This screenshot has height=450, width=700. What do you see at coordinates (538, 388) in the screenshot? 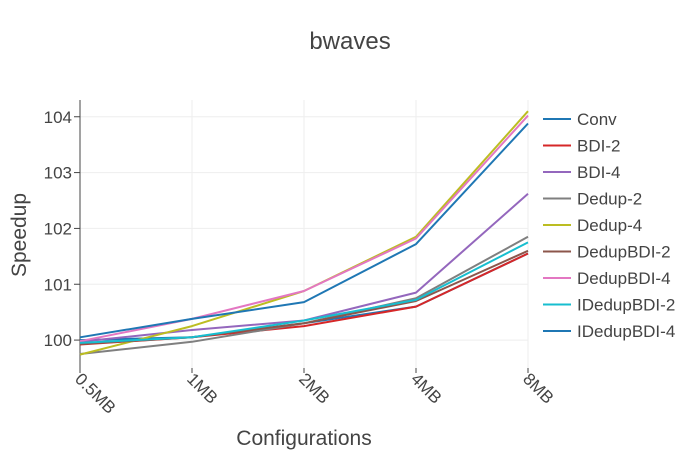
I see `x-tick-label: 8MB` at bounding box center [538, 388].